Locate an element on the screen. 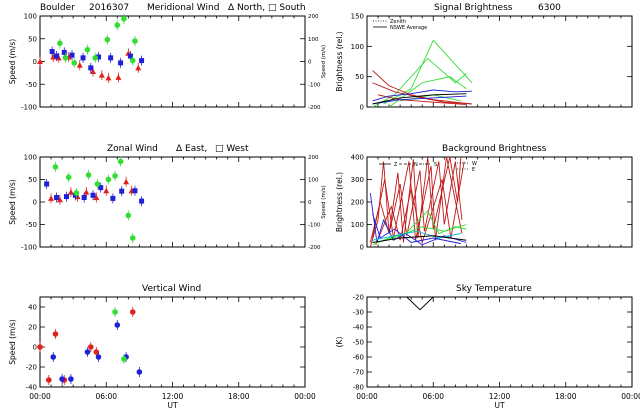 The width and height of the screenshot is (640, 420). background-ytick-label: 100 is located at coordinates (357, 225).